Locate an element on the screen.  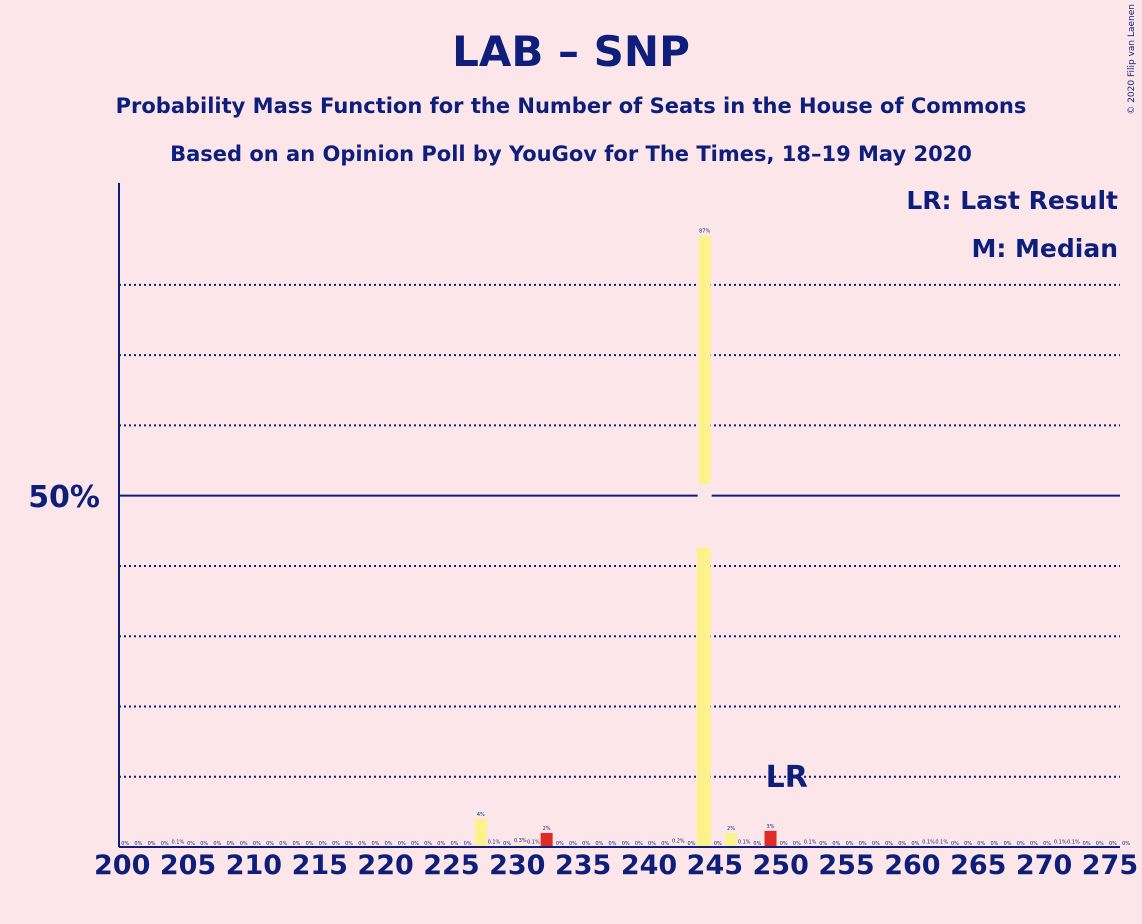
data-label: 0.2% is located at coordinates (678, 842).